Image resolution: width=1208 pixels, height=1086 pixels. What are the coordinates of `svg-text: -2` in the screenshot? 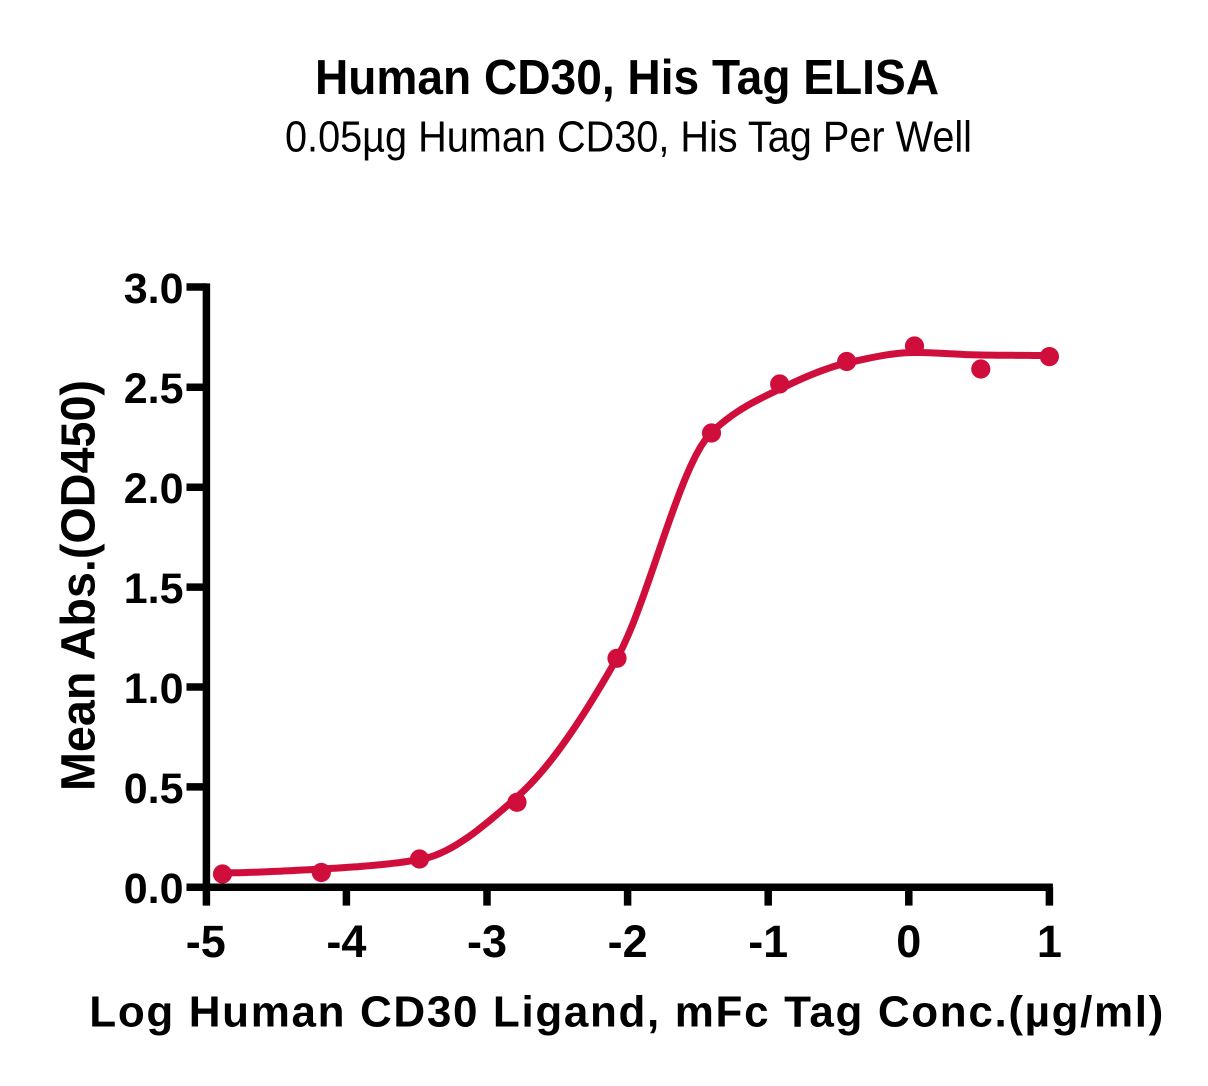 It's located at (628, 941).